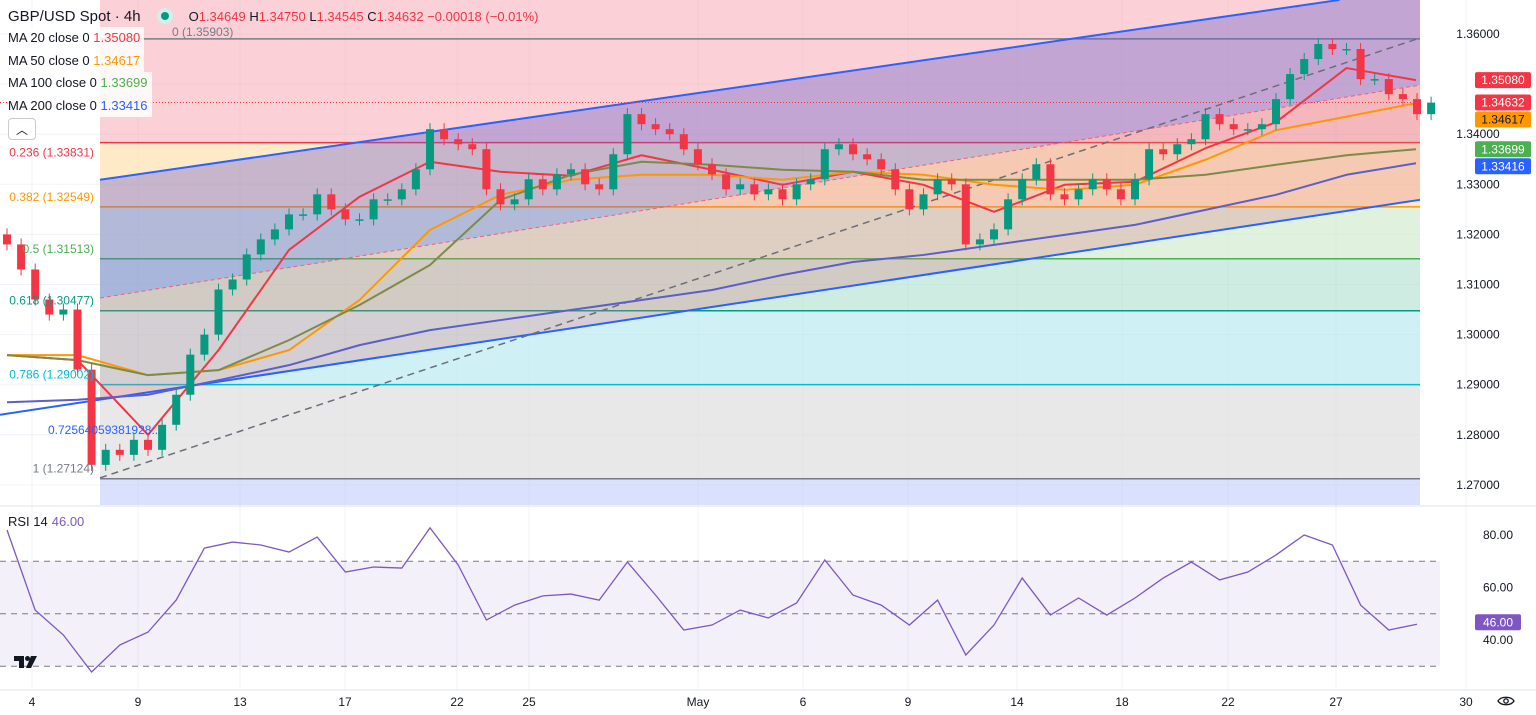 Image resolution: width=1536 pixels, height=715 pixels. Describe the element at coordinates (80, 105) in the screenshot. I see `ma-200-legend: MA 200 close 0 1.33416` at that location.